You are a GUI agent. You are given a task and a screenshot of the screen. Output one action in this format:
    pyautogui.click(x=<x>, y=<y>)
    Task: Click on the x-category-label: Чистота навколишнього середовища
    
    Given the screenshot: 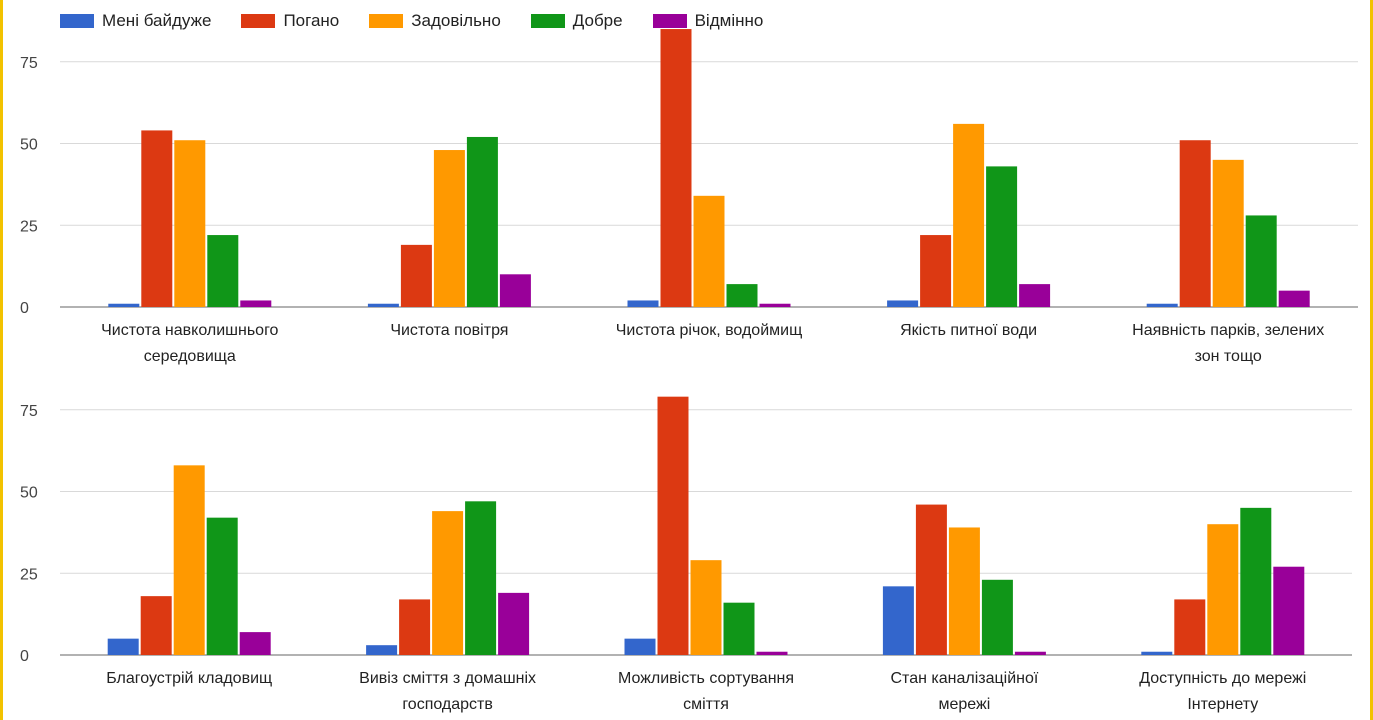 What is the action you would take?
    pyautogui.click(x=189, y=343)
    